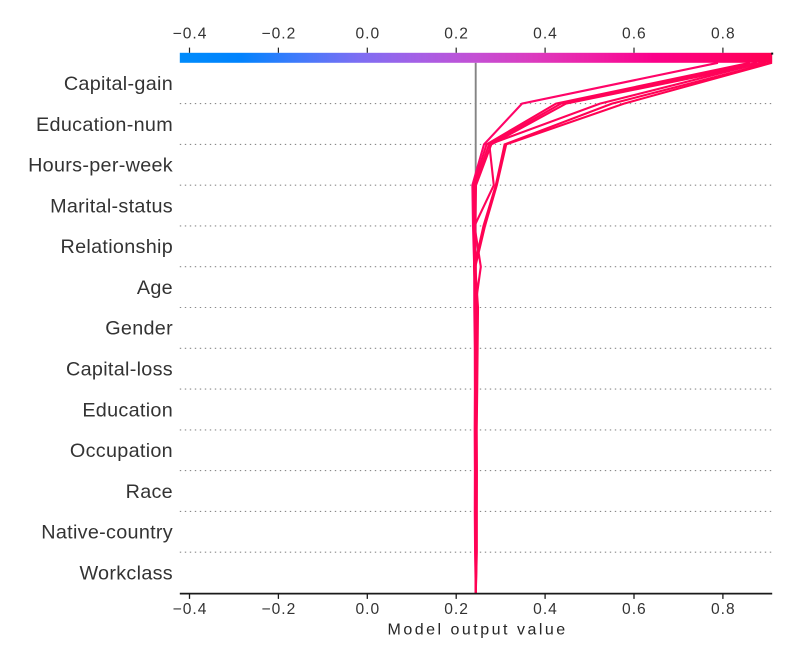 This screenshot has width=800, height=670. What do you see at coordinates (149, 492) in the screenshot?
I see `svg-text: Race` at bounding box center [149, 492].